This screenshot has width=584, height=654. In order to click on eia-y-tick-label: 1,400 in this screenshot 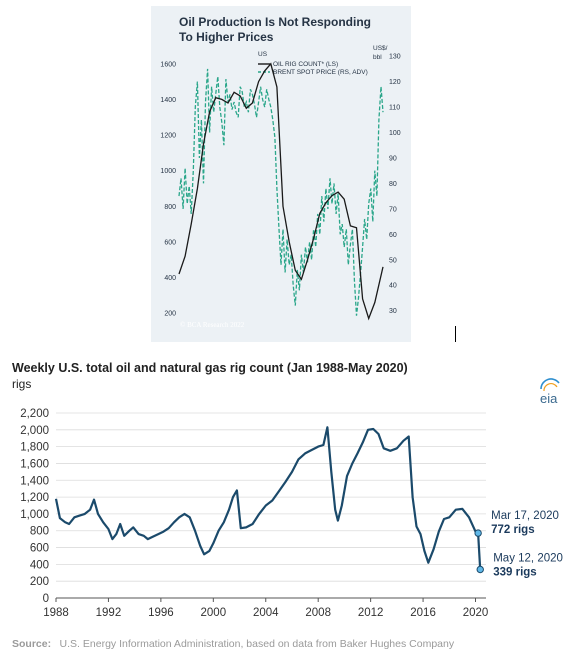, I will do `click(34, 481)`.